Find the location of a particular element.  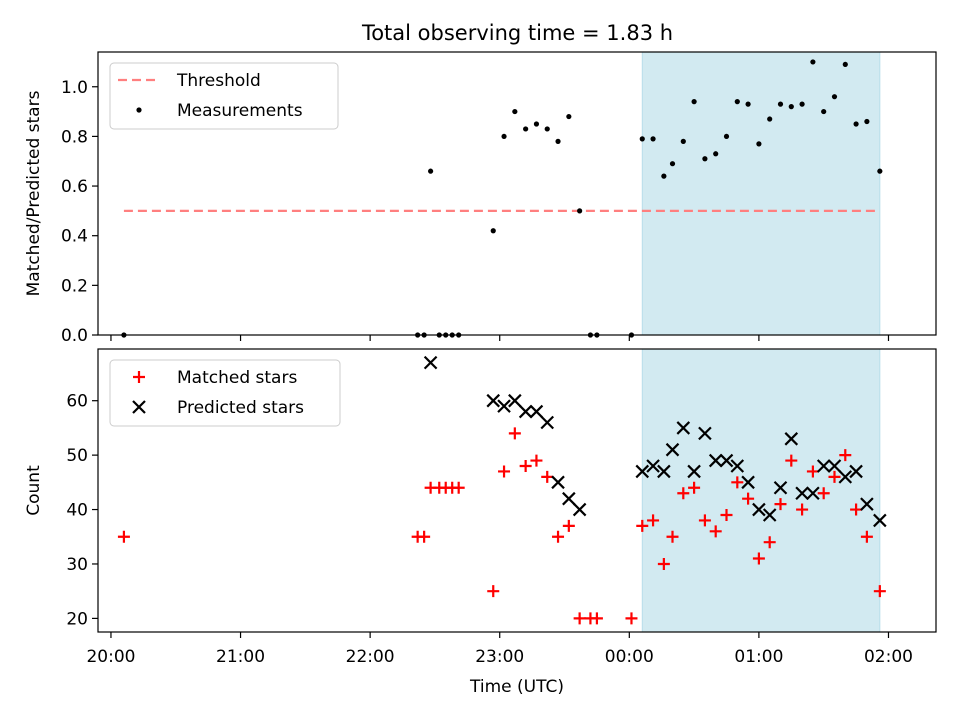

x-tick-label: 01:00 is located at coordinates (758, 657).